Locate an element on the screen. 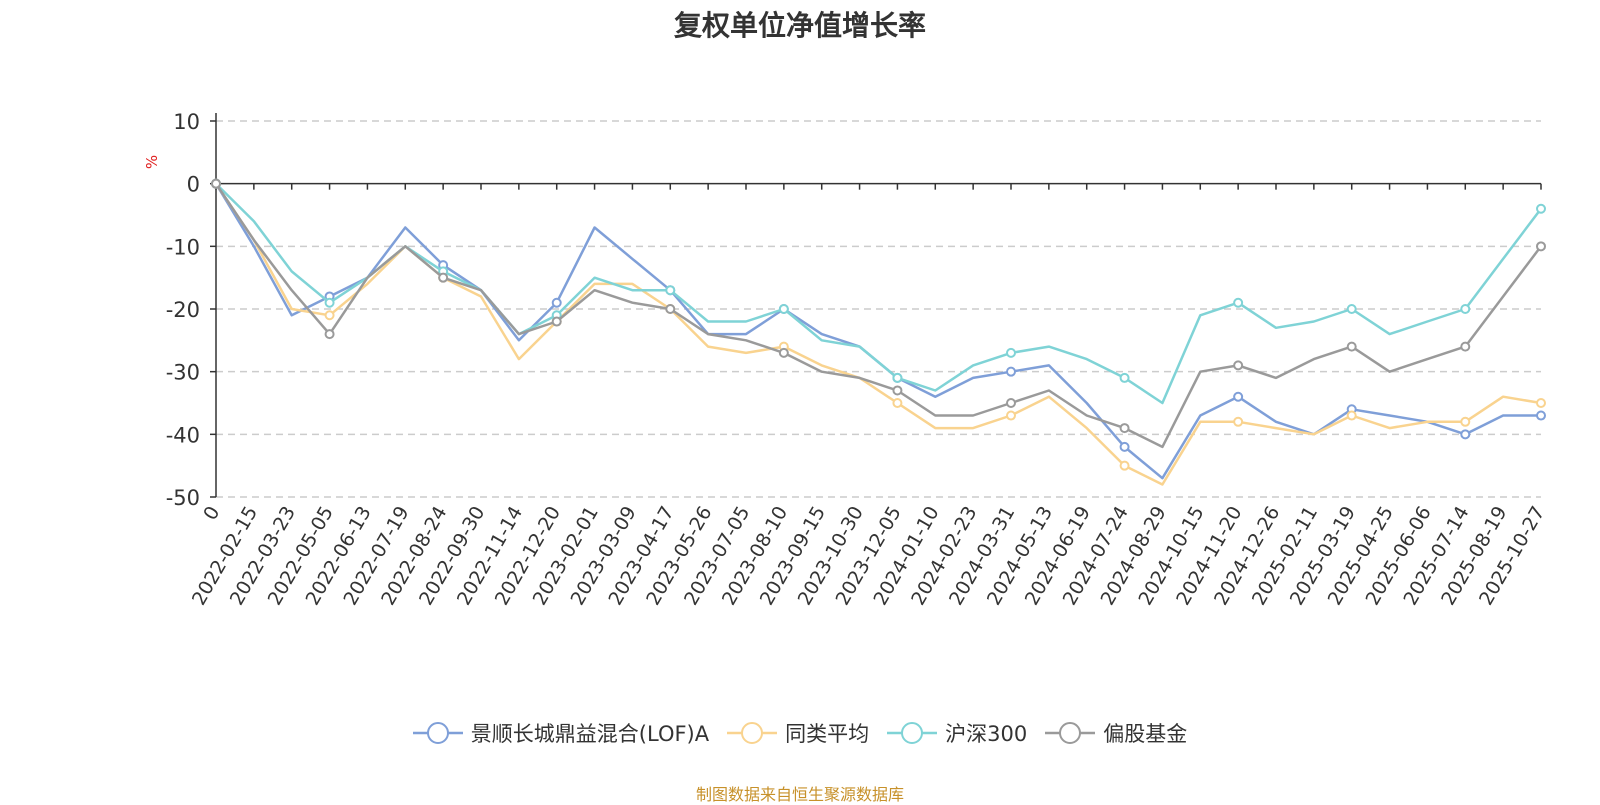 The height and width of the screenshot is (805, 1600). legend-label: 偏股基金 is located at coordinates (1145, 734).